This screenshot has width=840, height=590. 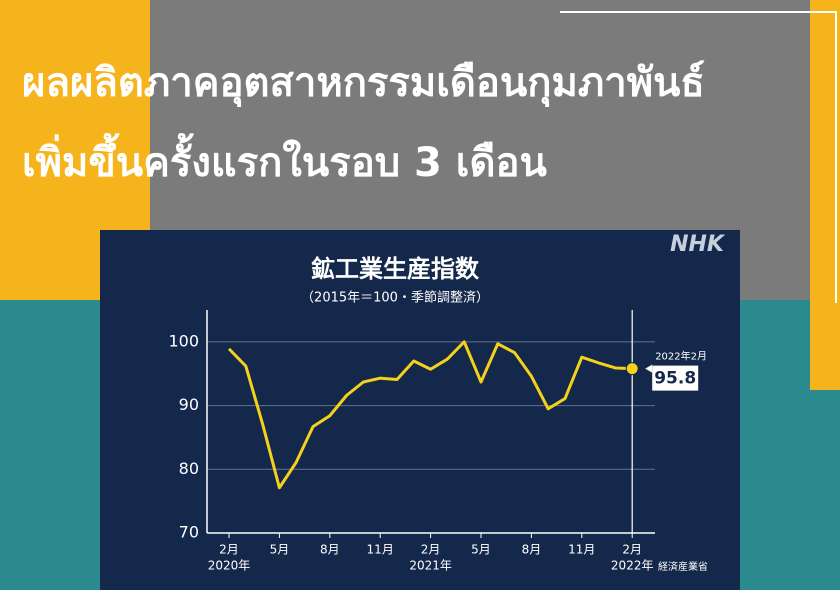 I want to click on value-box, so click(x=675, y=378).